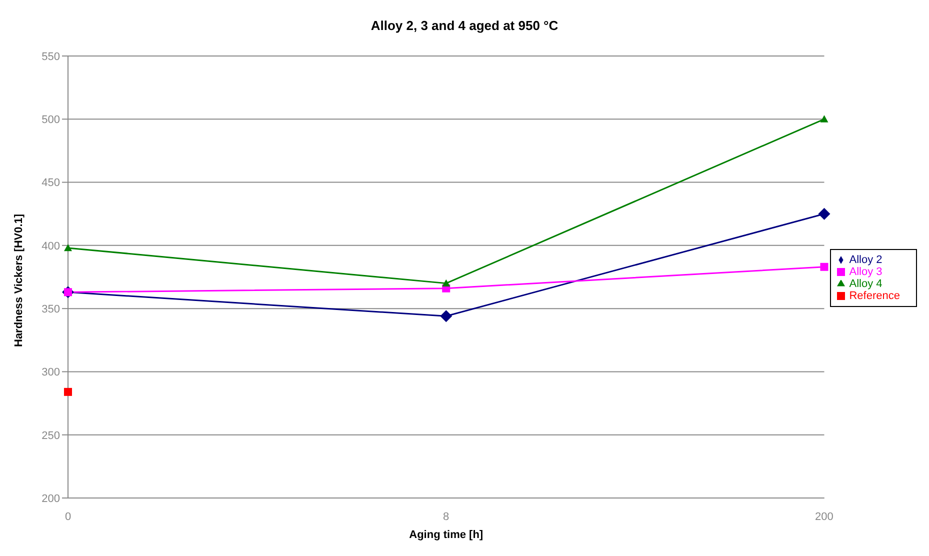 The image size is (929, 556). What do you see at coordinates (865, 272) in the screenshot?
I see `legend-label: Alloy 3` at bounding box center [865, 272].